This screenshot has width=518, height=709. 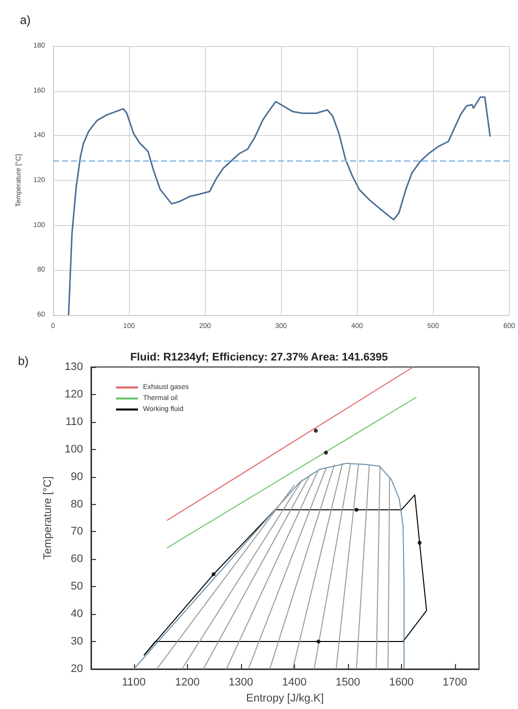 What do you see at coordinates (74, 422) in the screenshot?
I see `y-tick-label: 110` at bounding box center [74, 422].